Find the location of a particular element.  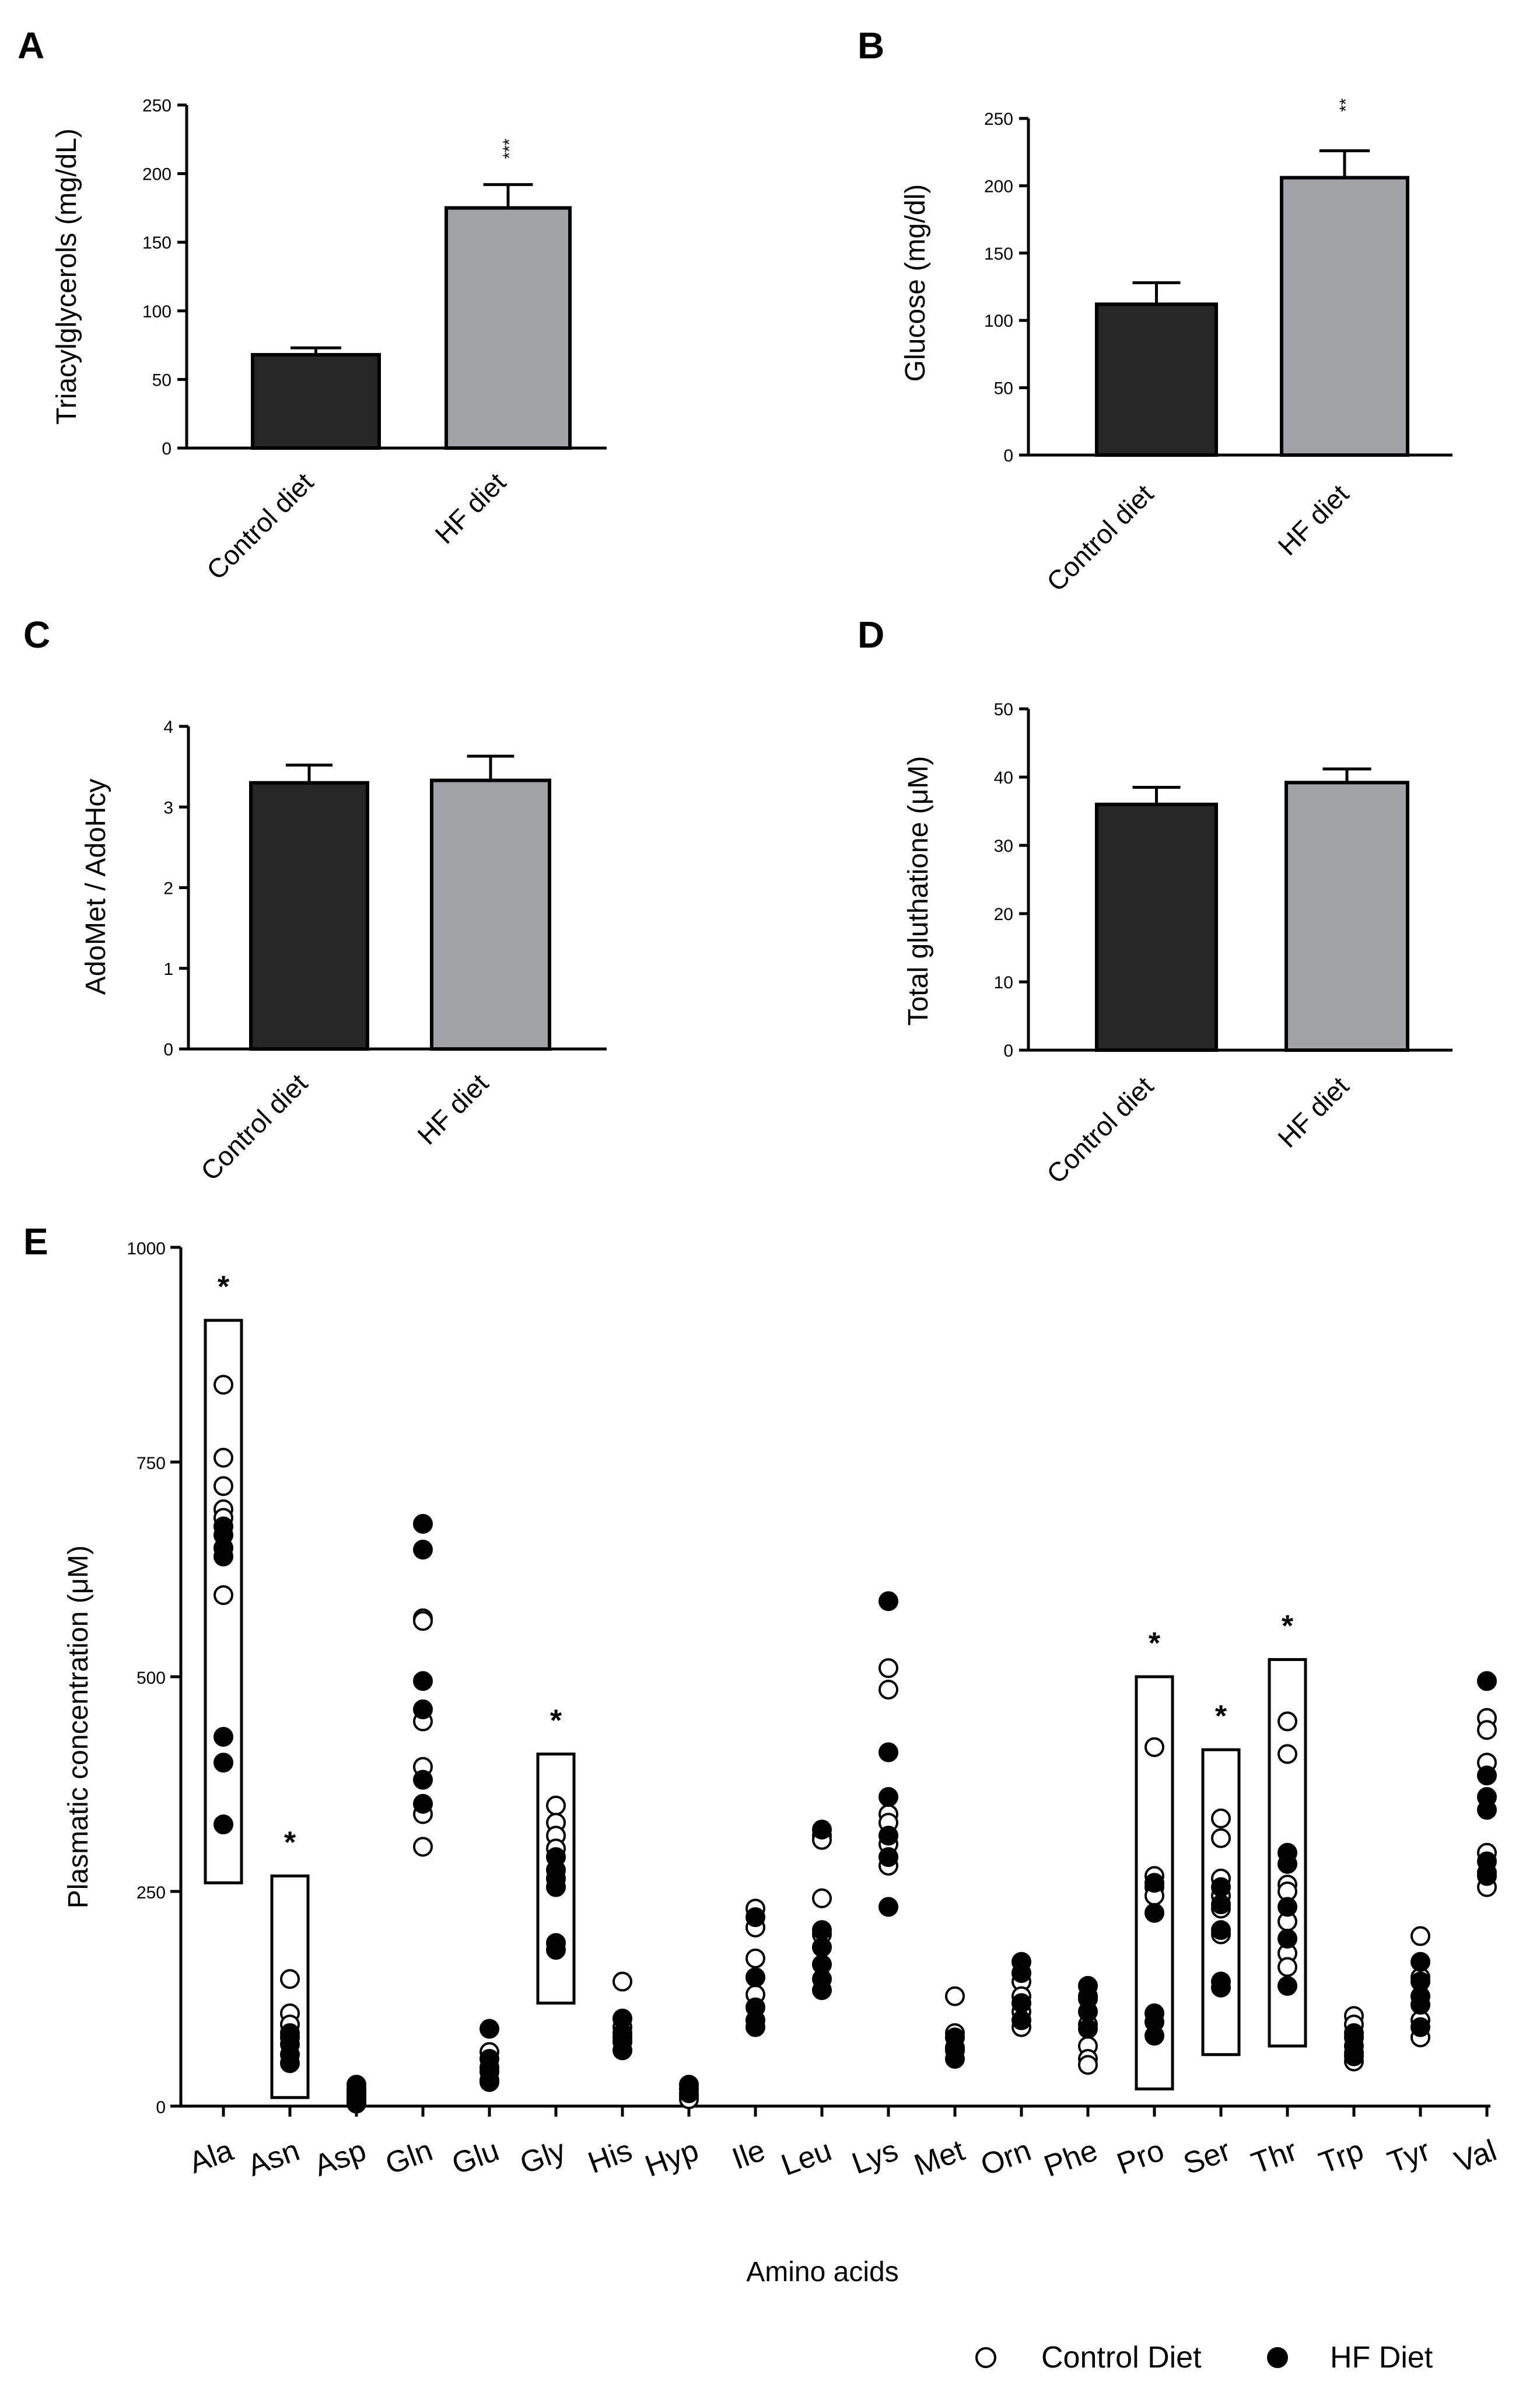

significance-star-gly: * is located at coordinates (556, 1720).